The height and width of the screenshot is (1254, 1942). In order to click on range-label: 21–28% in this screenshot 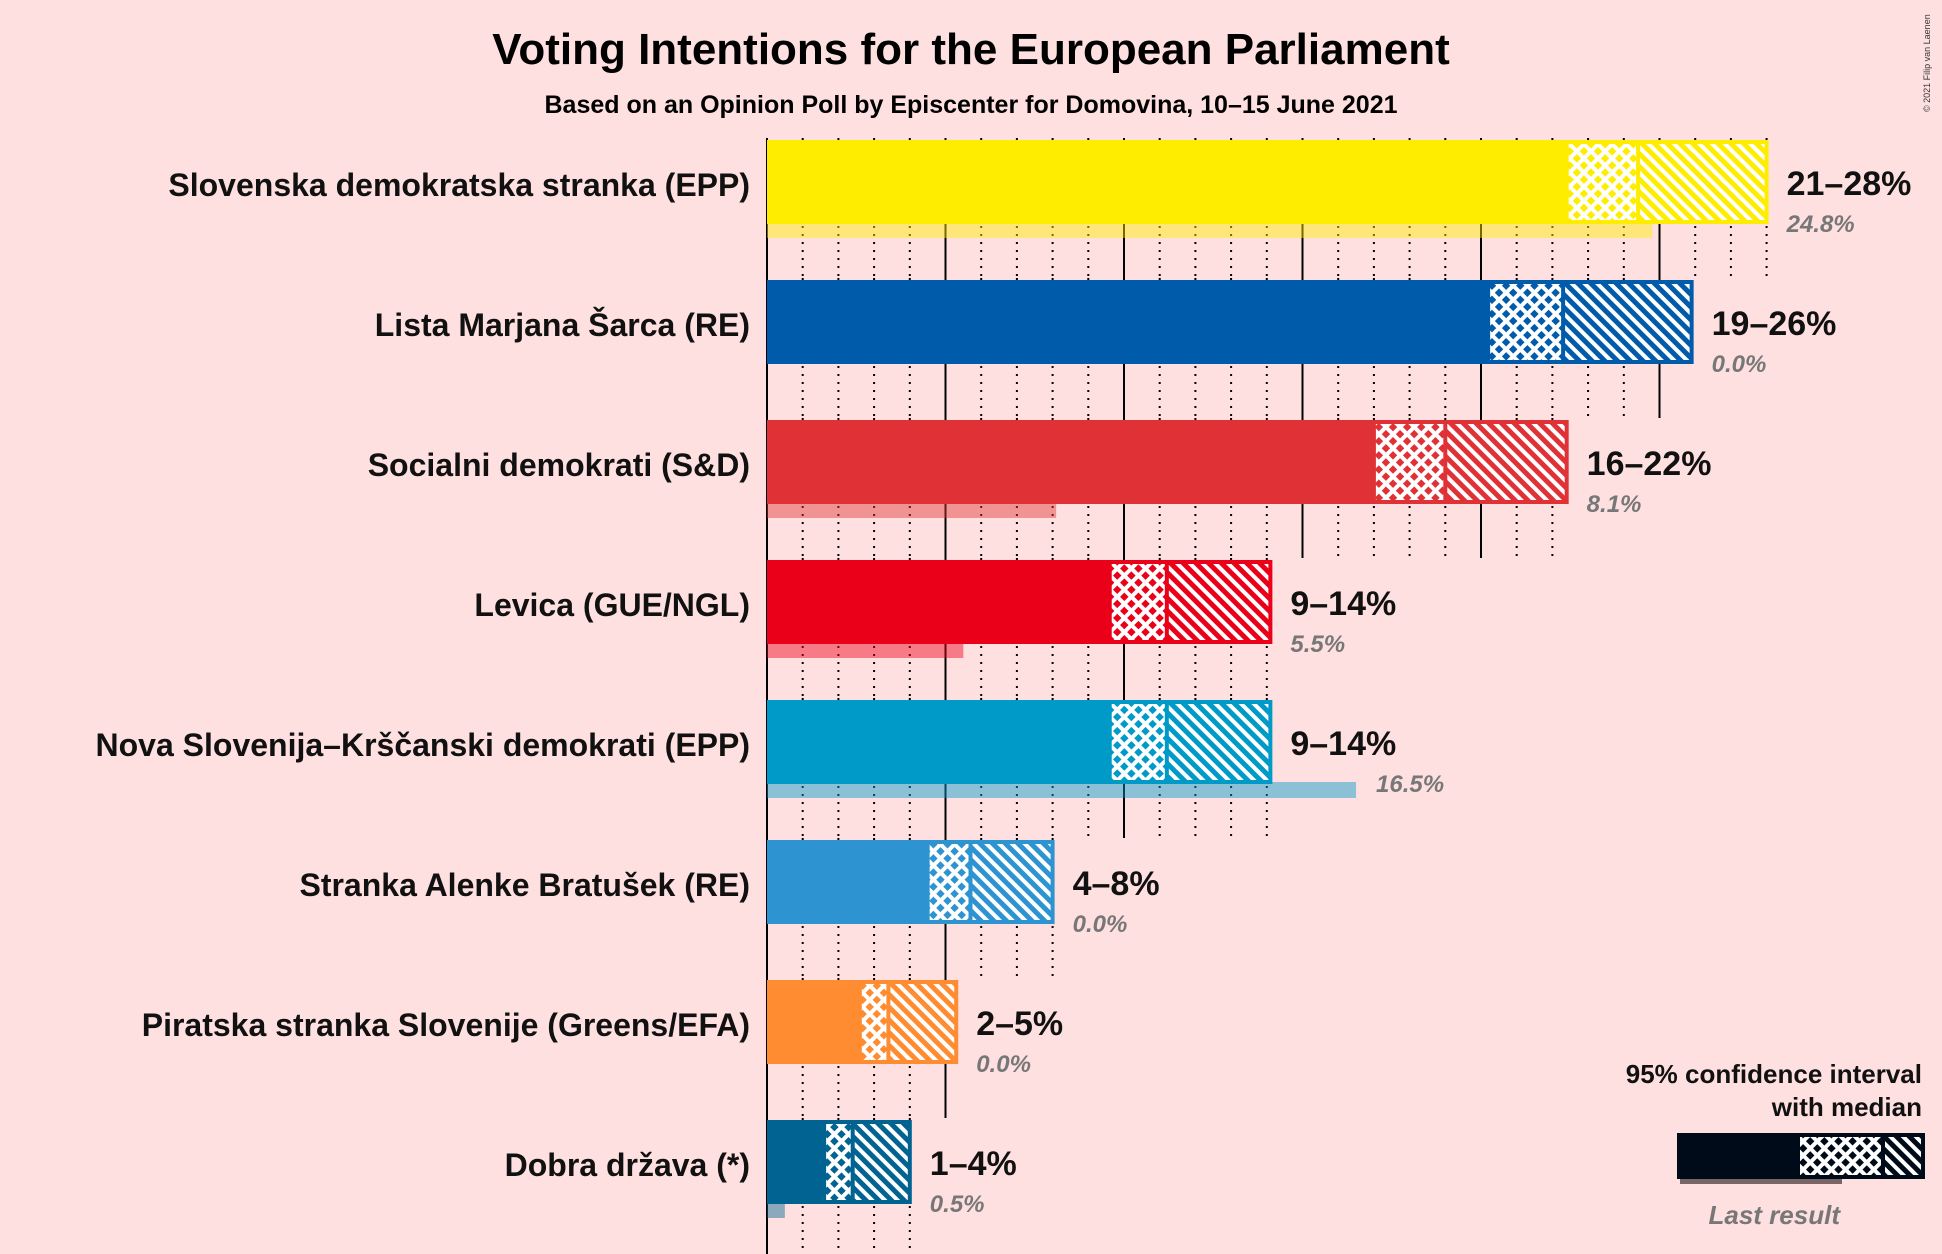, I will do `click(1849, 184)`.